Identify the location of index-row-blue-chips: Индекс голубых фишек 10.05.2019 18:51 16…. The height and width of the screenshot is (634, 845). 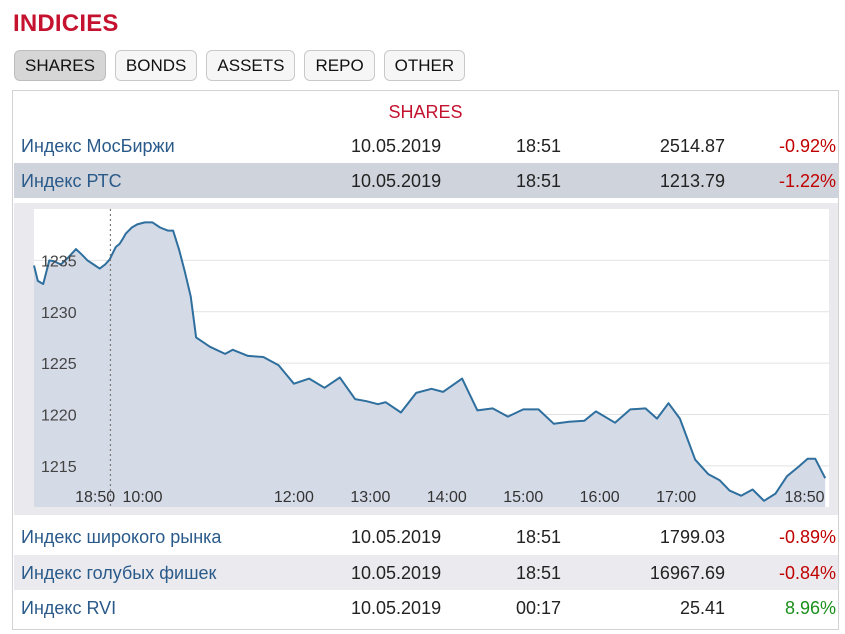
(426, 572).